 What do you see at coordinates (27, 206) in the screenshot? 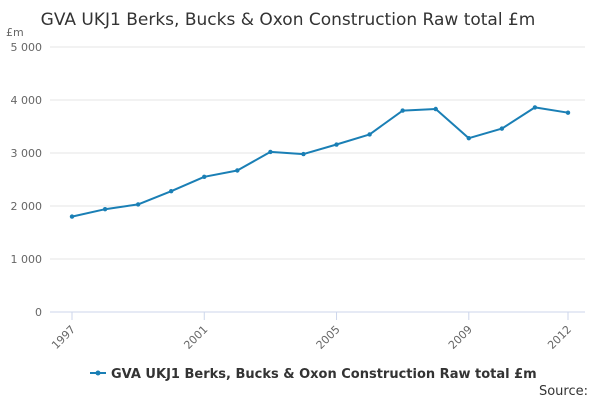
I see `y-tick-label: 2 000` at bounding box center [27, 206].